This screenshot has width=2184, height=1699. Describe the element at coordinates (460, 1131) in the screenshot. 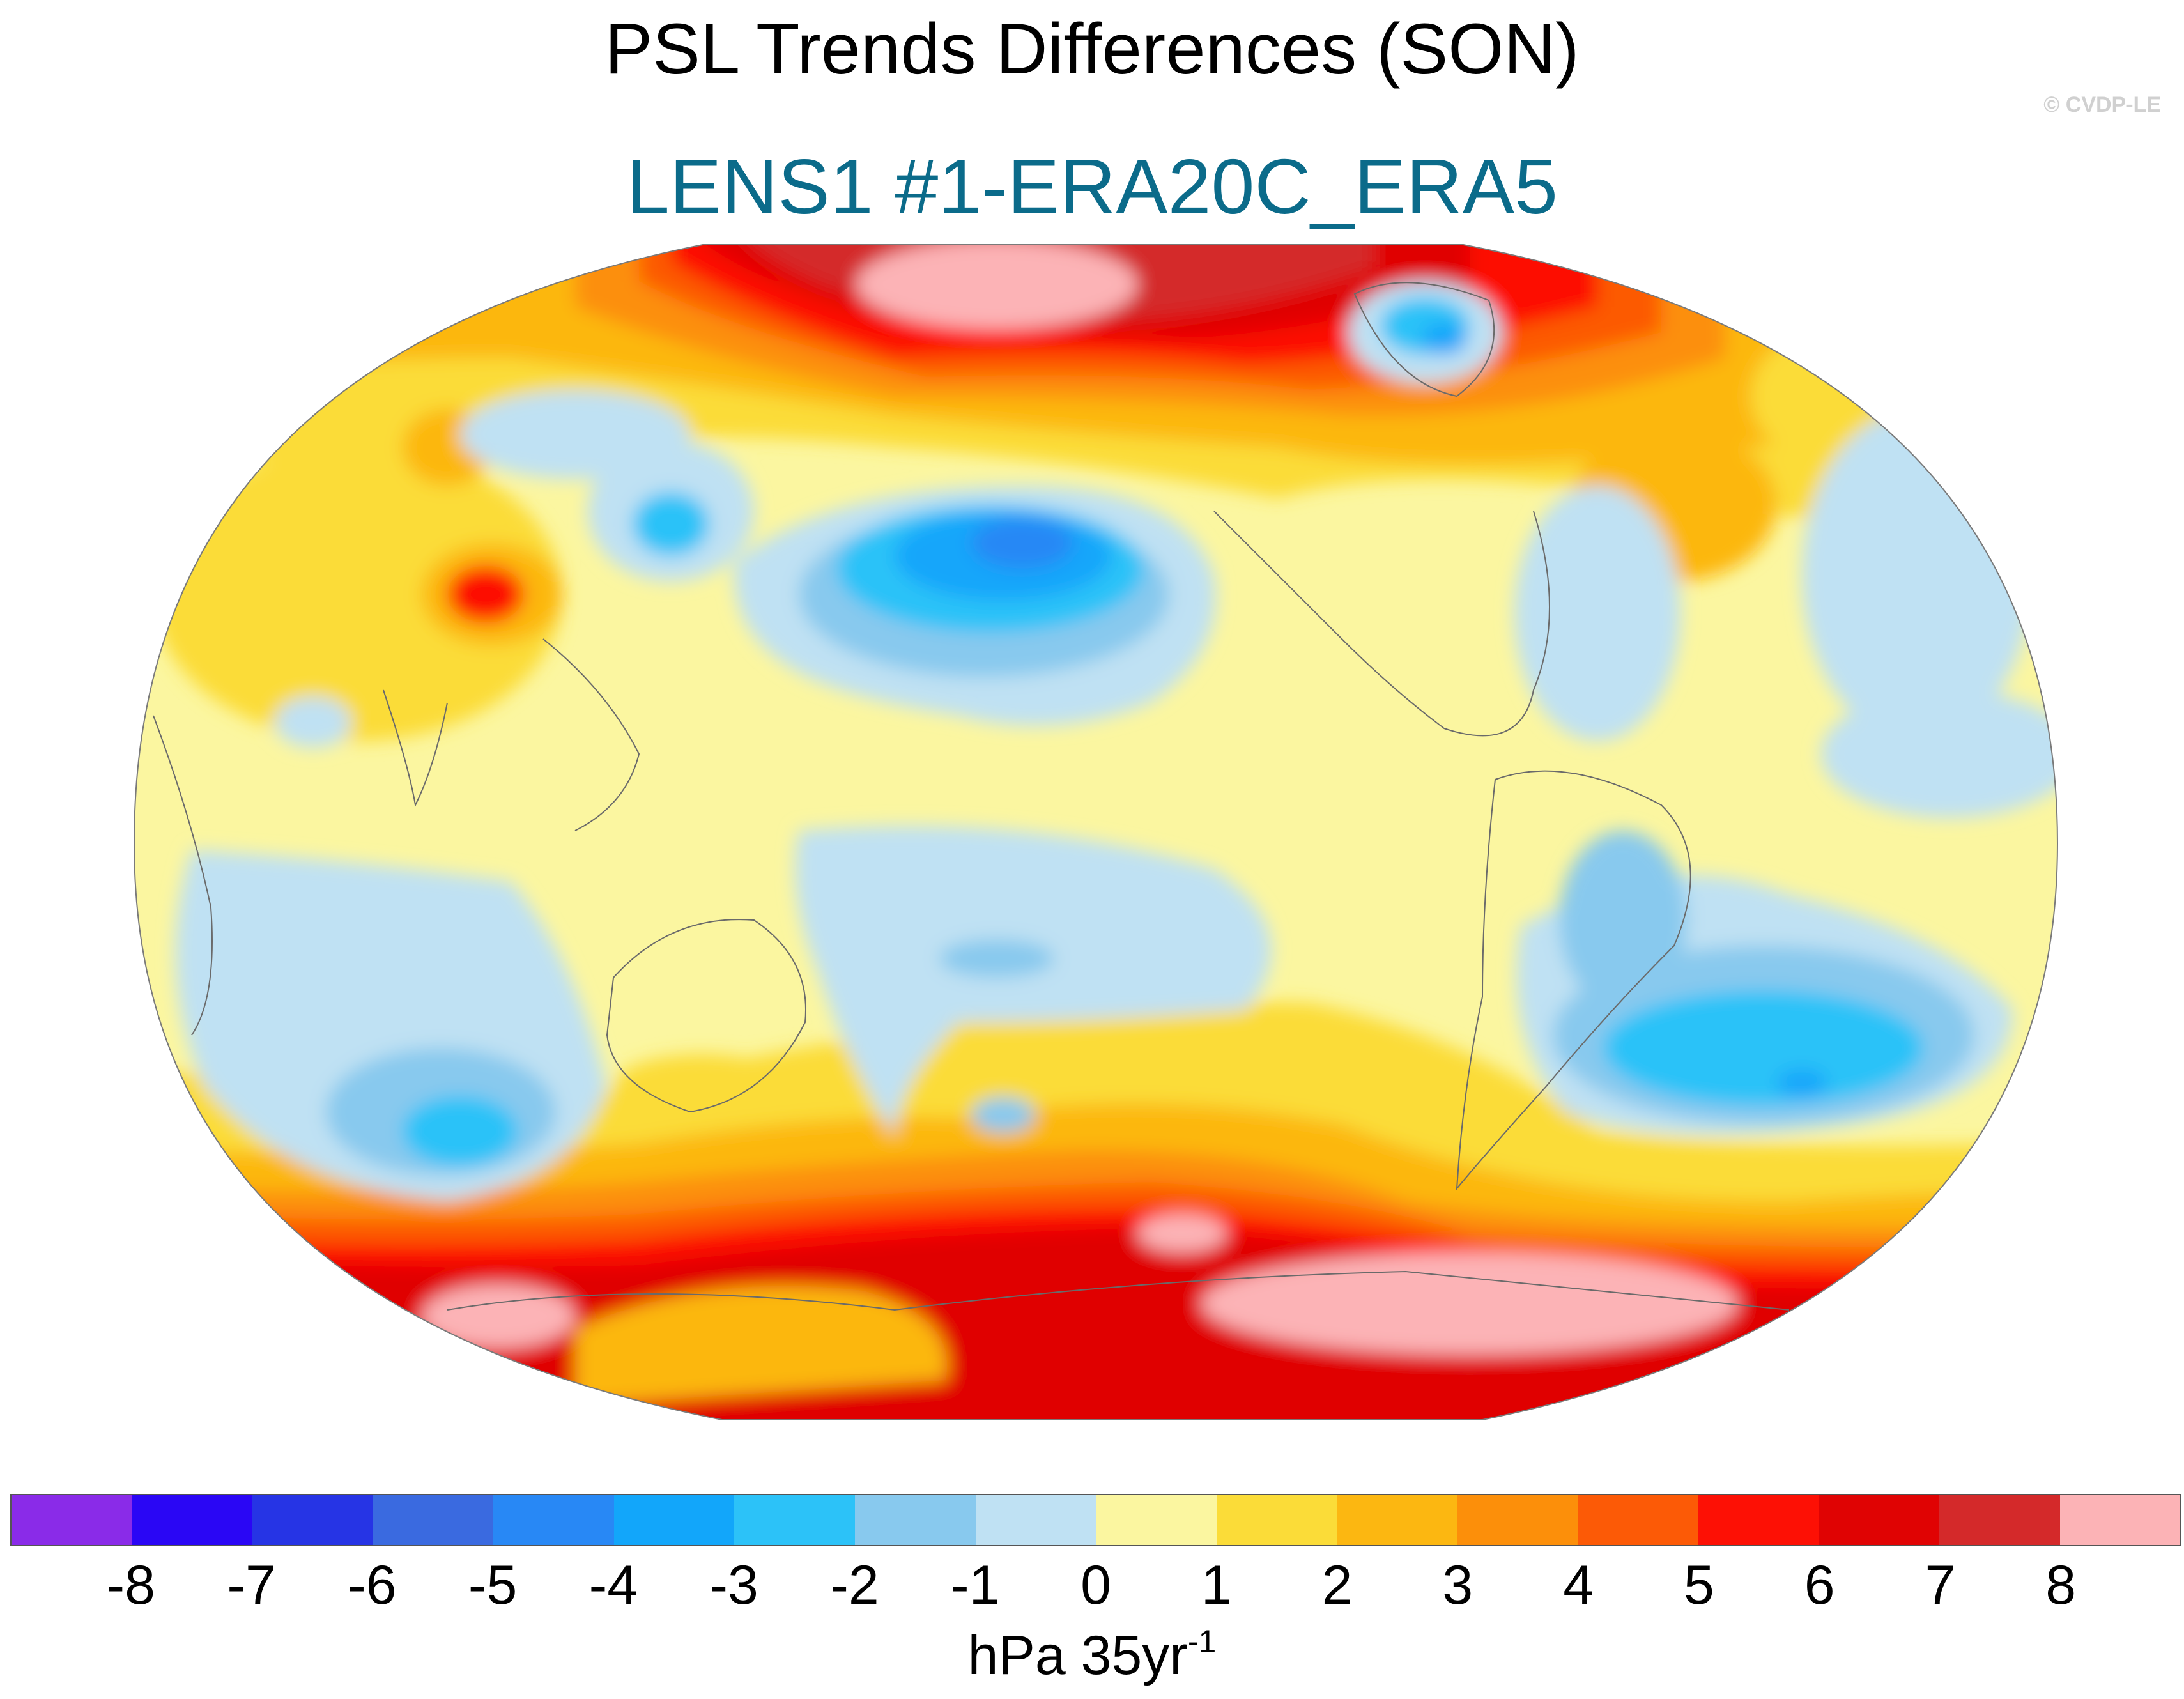

I see `south-indian-2to3` at that location.